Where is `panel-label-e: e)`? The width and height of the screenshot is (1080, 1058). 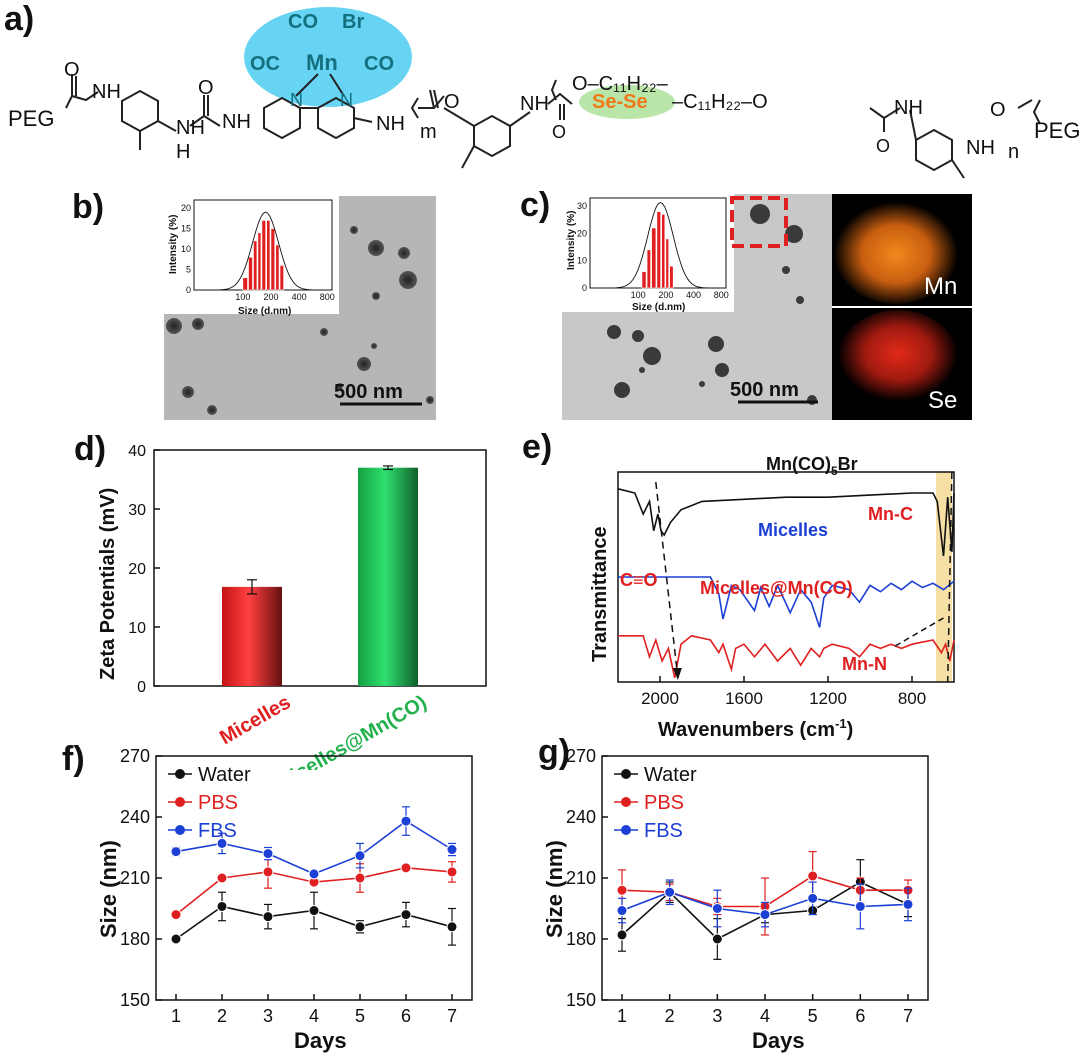 panel-label-e: e) is located at coordinates (537, 447).